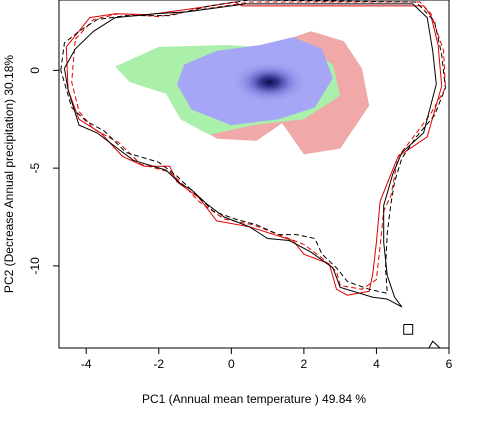  What do you see at coordinates (231, 364) in the screenshot?
I see `x-tick-label: 0` at bounding box center [231, 364].